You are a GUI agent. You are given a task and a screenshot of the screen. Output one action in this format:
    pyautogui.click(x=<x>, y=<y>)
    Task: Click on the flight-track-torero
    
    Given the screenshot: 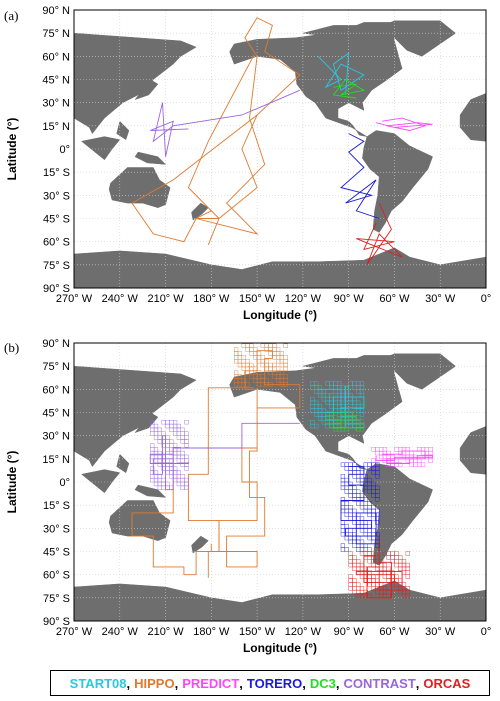 What is the action you would take?
    pyautogui.click(x=360, y=176)
    